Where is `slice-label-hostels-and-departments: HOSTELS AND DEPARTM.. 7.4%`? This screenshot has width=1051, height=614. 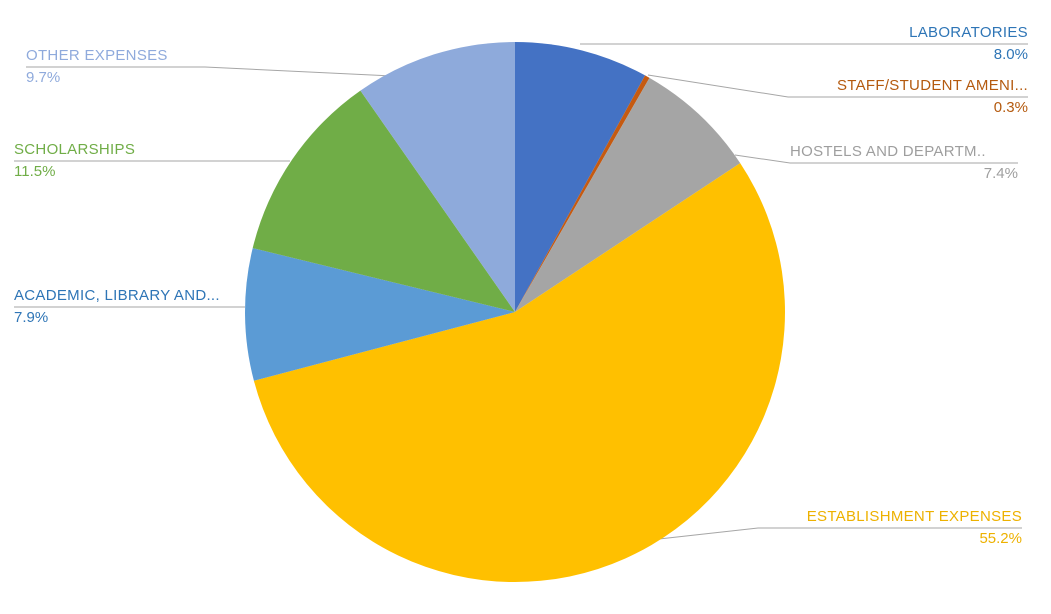
slice-label-hostels-and-departments: HOSTELS AND DEPARTM.. 7.4% is located at coordinates (904, 163).